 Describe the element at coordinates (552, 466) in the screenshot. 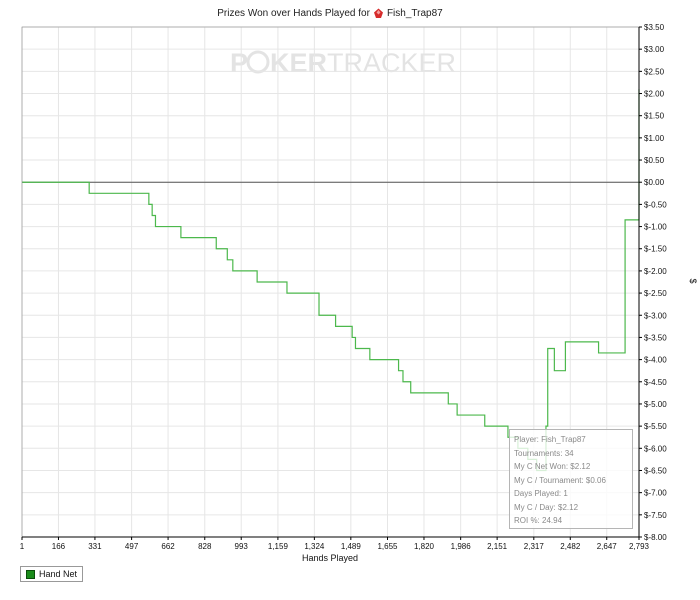

I see `tooltip-net-won: My C Net Won: $2.12` at that location.